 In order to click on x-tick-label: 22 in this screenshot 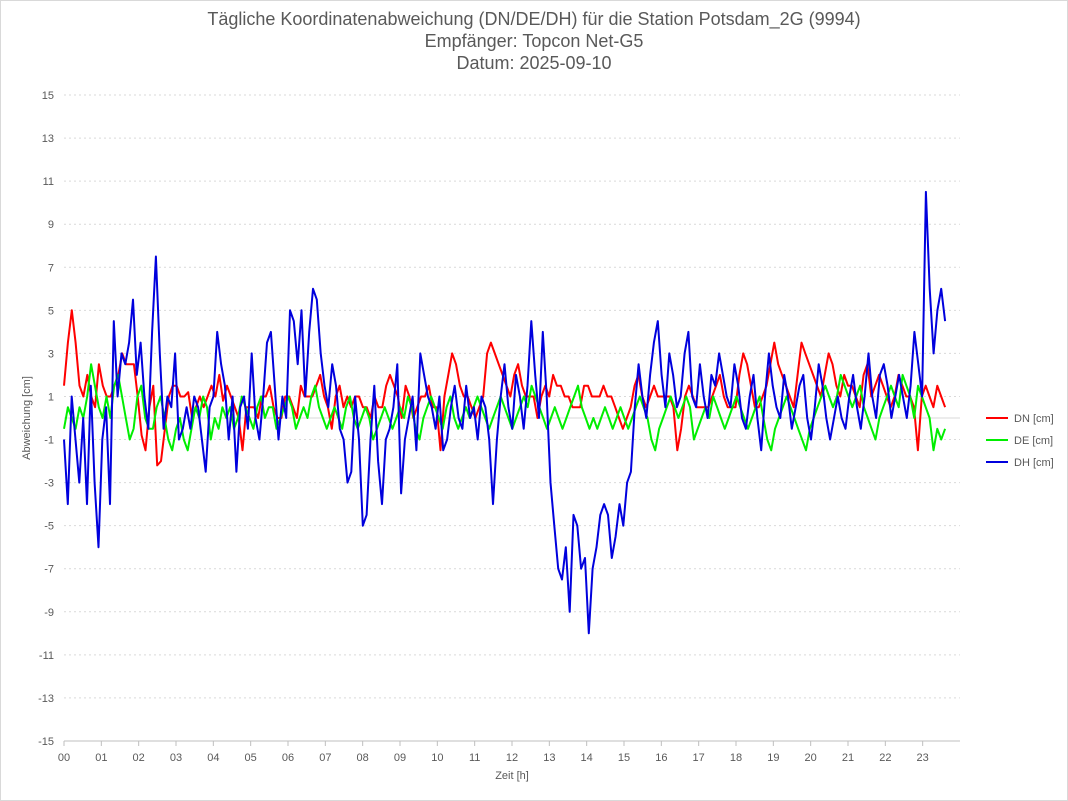, I will do `click(885, 758)`.